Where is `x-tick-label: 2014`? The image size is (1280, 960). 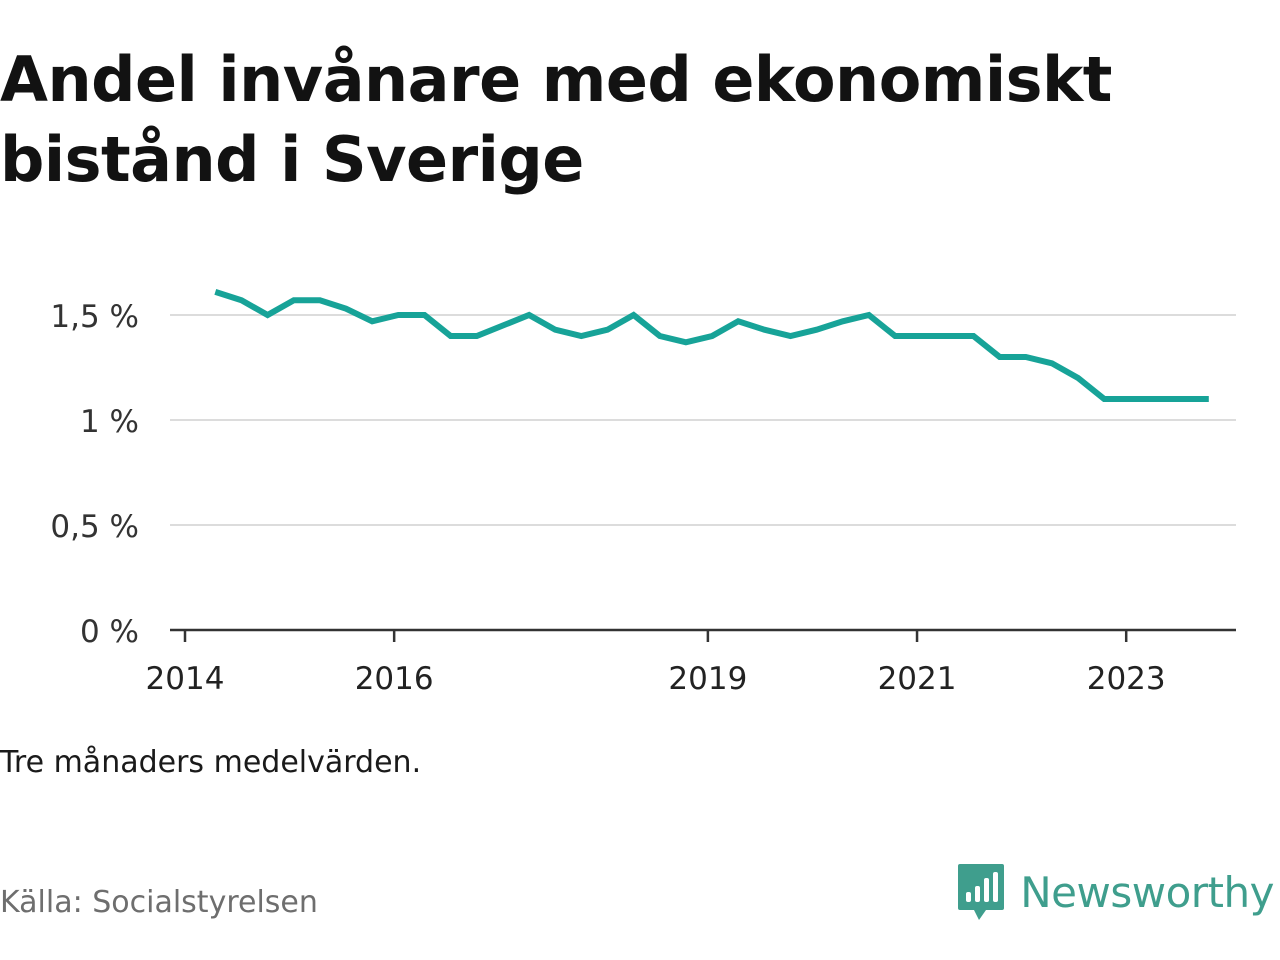
x-tick-label: 2014 is located at coordinates (185, 679).